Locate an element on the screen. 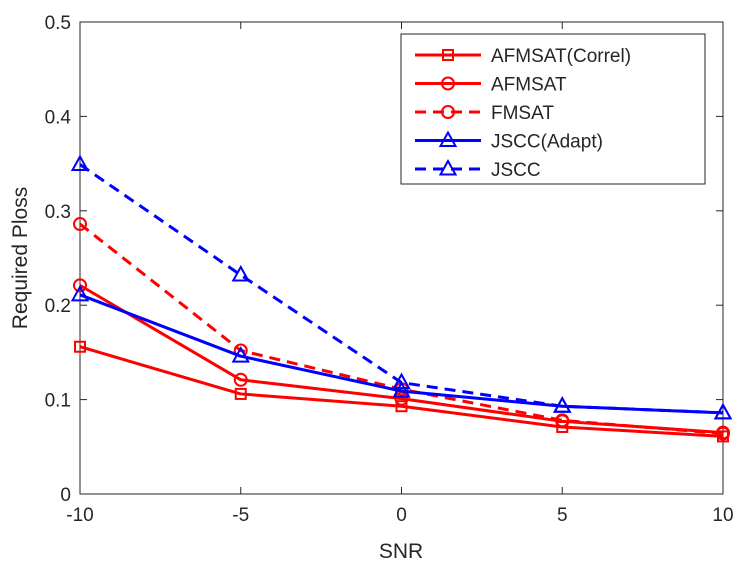 This screenshot has width=747, height=566. legend-label: FMSAT is located at coordinates (522, 113).